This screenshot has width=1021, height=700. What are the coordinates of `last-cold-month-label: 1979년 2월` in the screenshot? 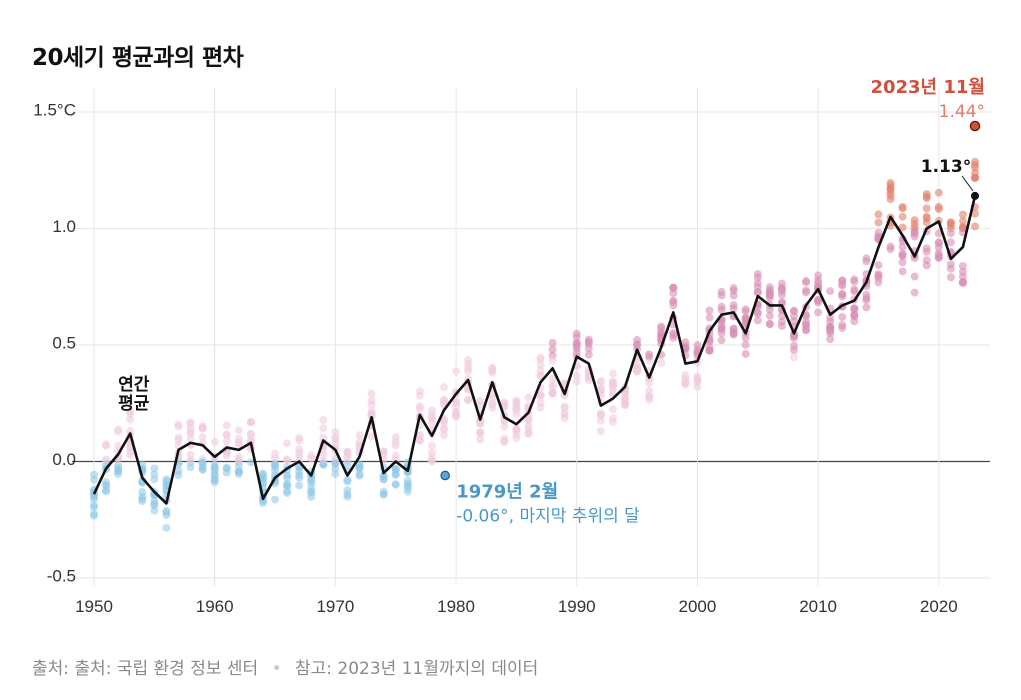 It's located at (507, 491).